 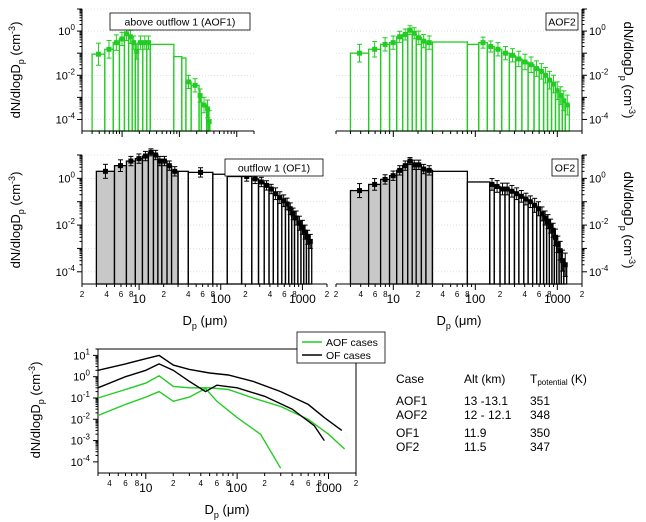 I want to click on y-axis-title-units-close: ), so click(x=15, y=174).